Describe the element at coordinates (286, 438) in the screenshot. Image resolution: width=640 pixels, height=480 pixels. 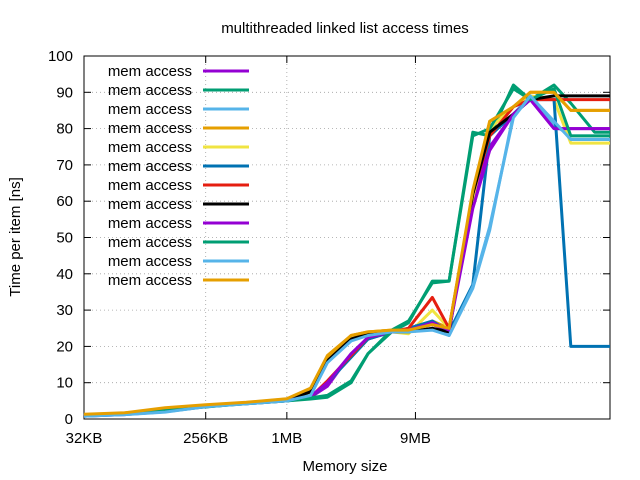
I see `x-tick-label: 1MB` at that location.